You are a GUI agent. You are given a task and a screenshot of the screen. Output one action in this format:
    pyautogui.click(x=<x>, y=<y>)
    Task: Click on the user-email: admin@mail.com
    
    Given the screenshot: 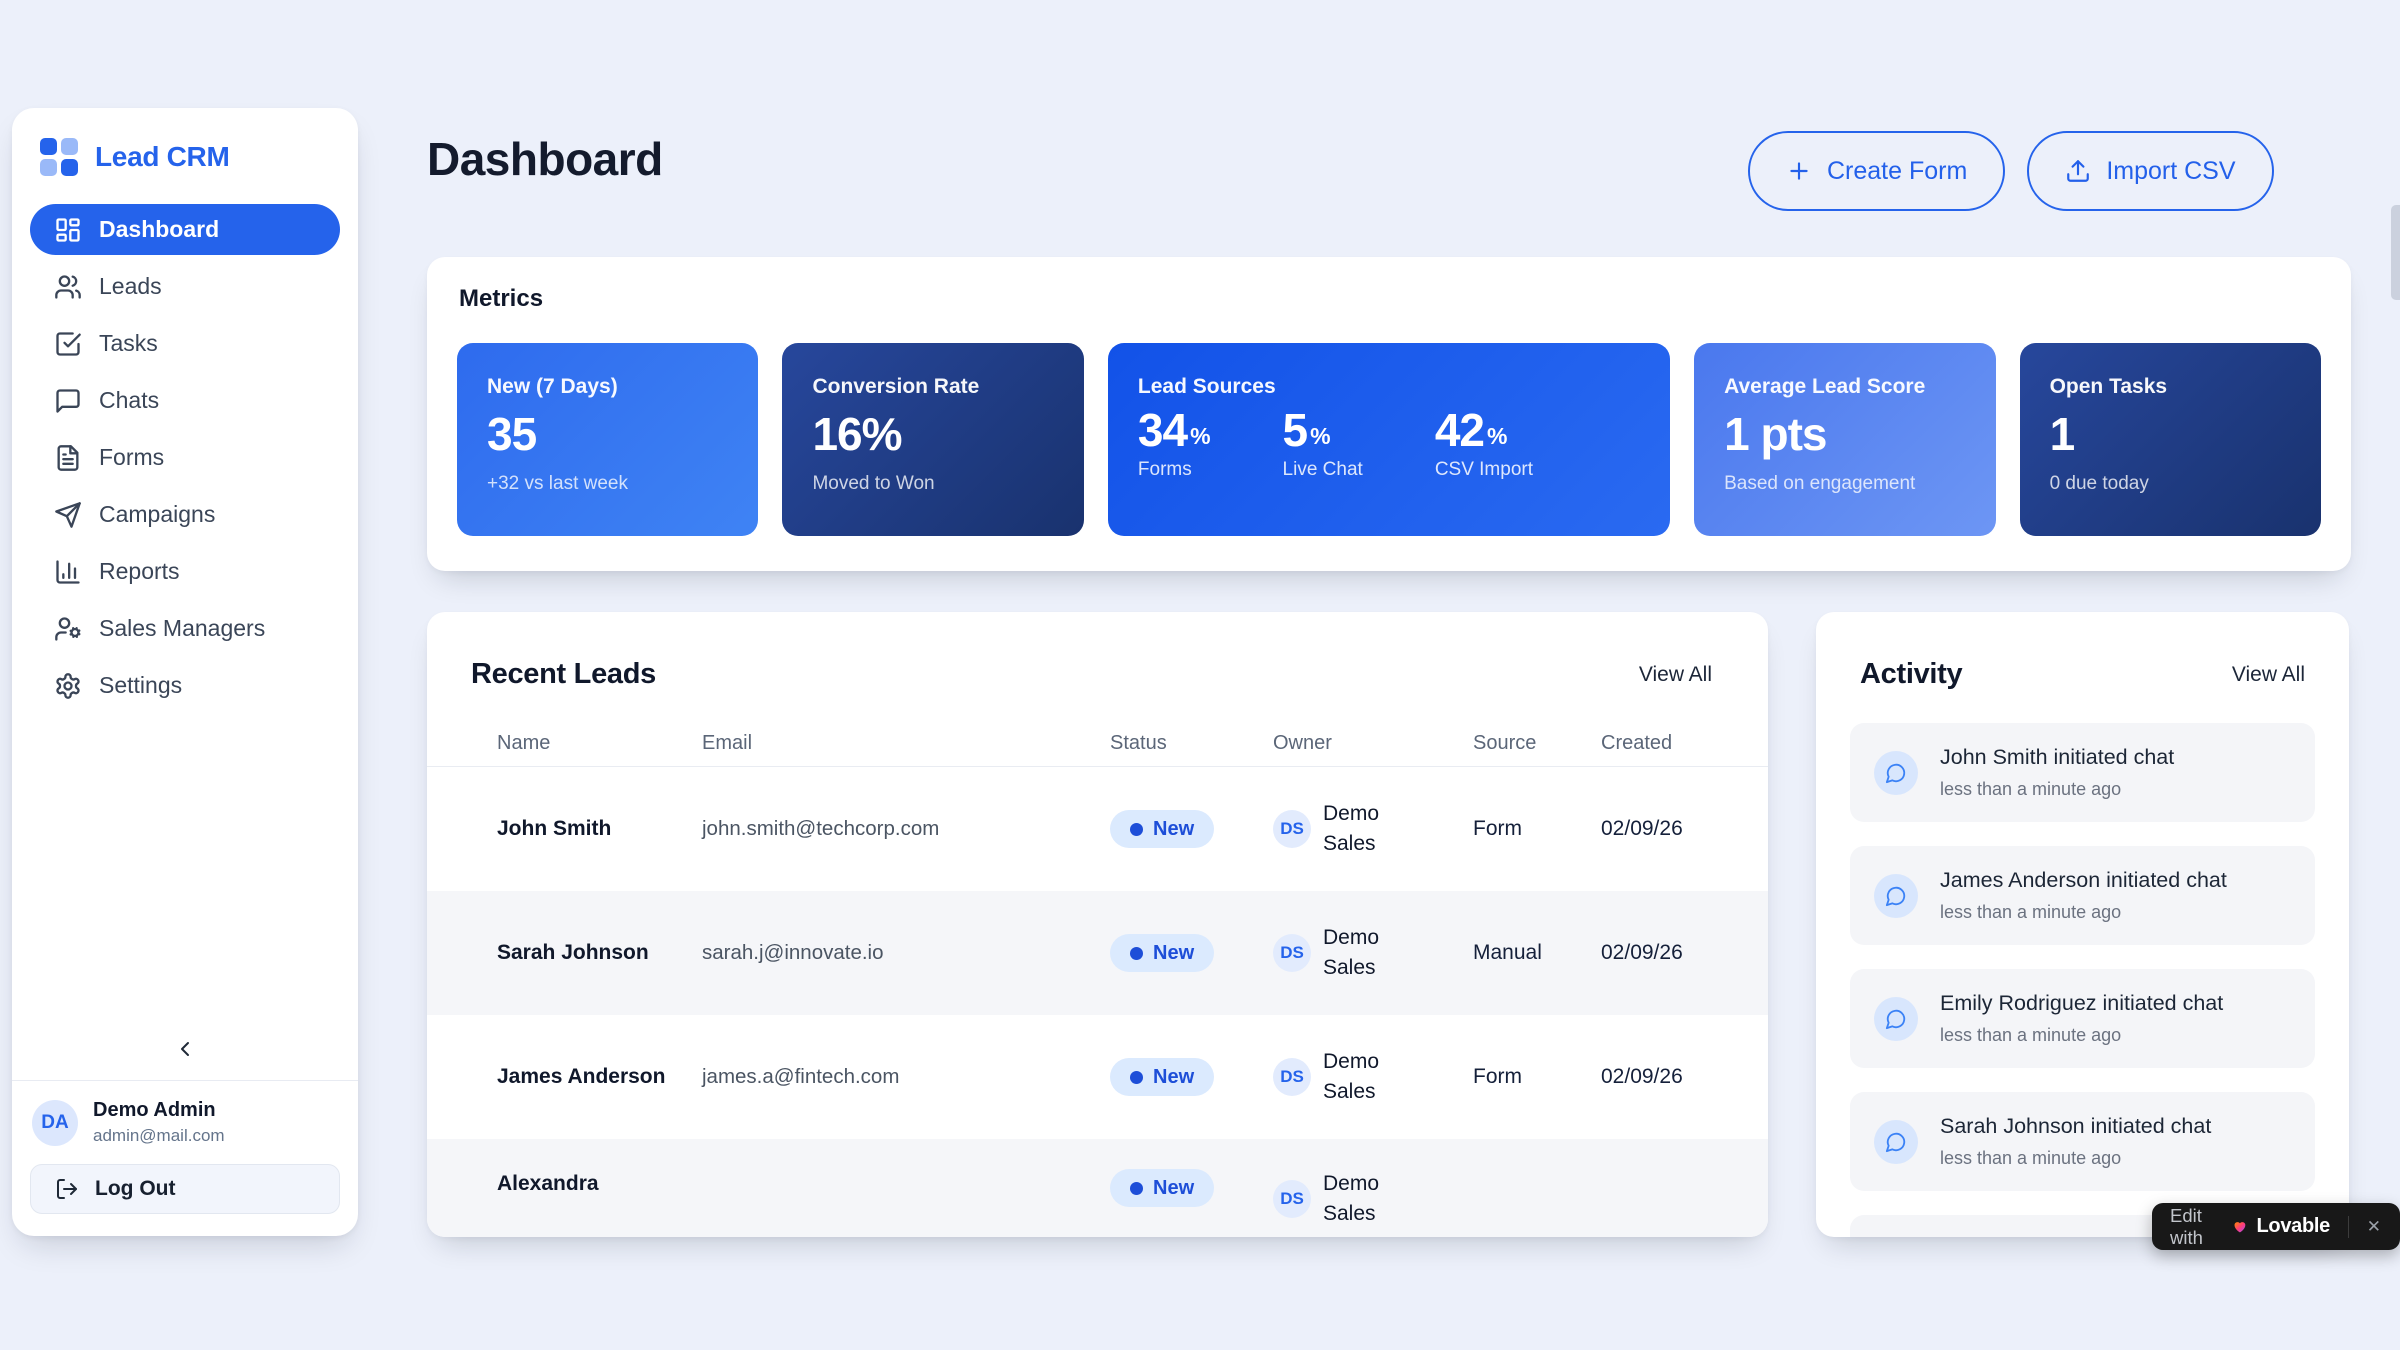 What is the action you would take?
    pyautogui.click(x=159, y=1135)
    